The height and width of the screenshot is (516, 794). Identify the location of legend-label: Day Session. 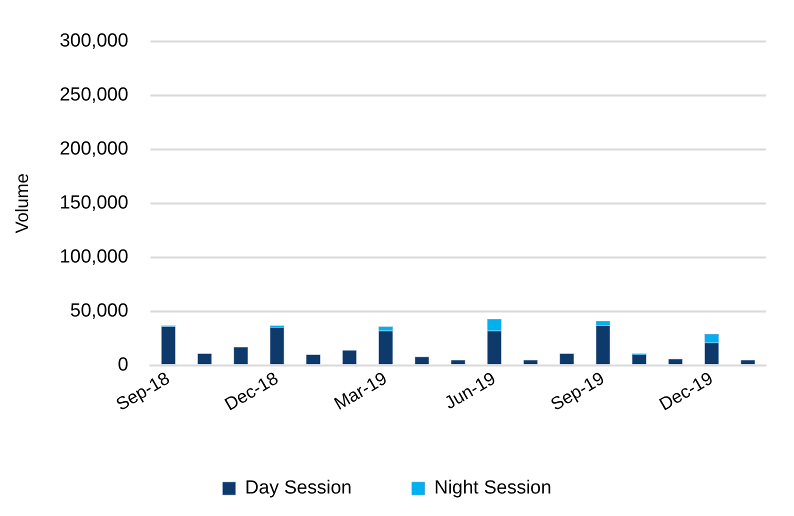
(298, 488).